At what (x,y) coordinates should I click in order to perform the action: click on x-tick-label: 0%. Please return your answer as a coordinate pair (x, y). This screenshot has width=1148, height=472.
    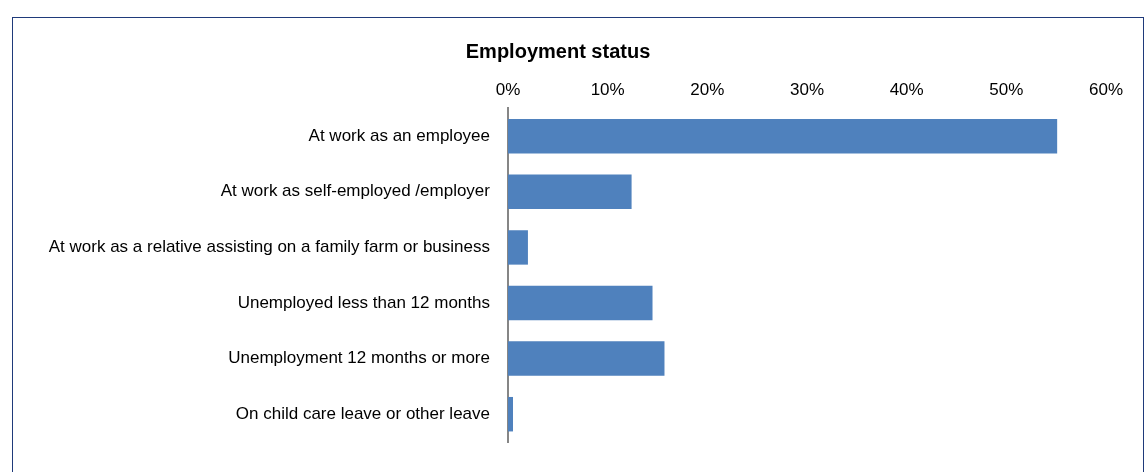
    Looking at the image, I should click on (508, 89).